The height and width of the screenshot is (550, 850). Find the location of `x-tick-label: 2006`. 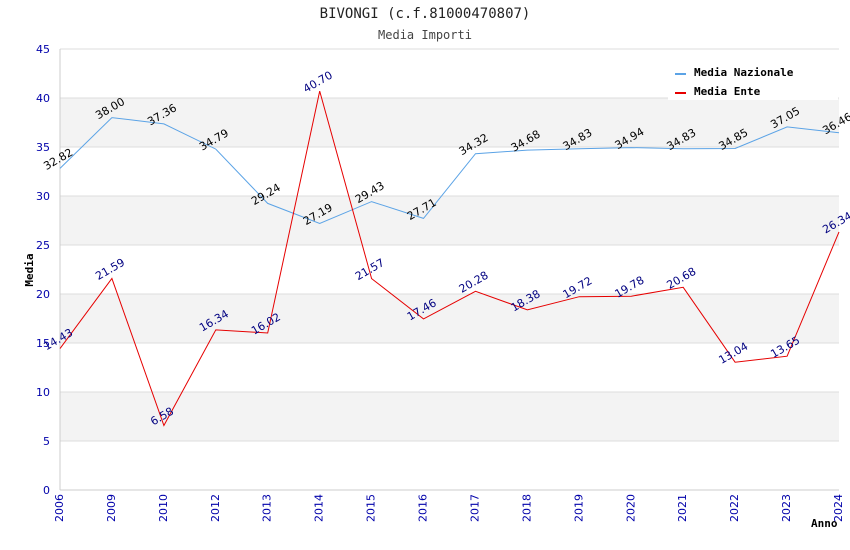

x-tick-label: 2006 is located at coordinates (59, 508).